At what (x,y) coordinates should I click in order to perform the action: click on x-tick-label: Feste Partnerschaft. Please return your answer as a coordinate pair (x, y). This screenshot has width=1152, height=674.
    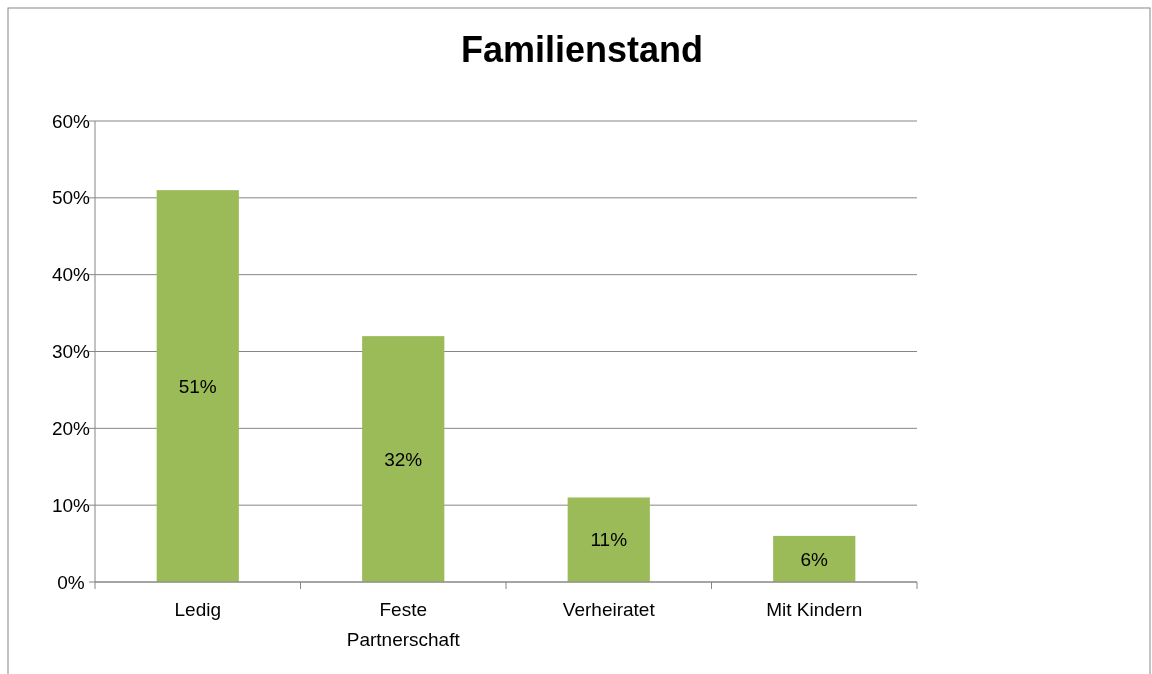
    Looking at the image, I should click on (403, 624).